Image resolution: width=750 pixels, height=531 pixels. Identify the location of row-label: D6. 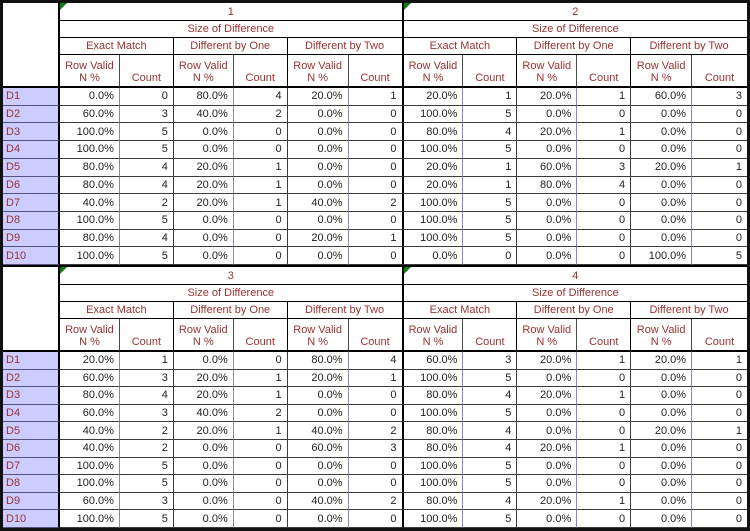
(31, 185).